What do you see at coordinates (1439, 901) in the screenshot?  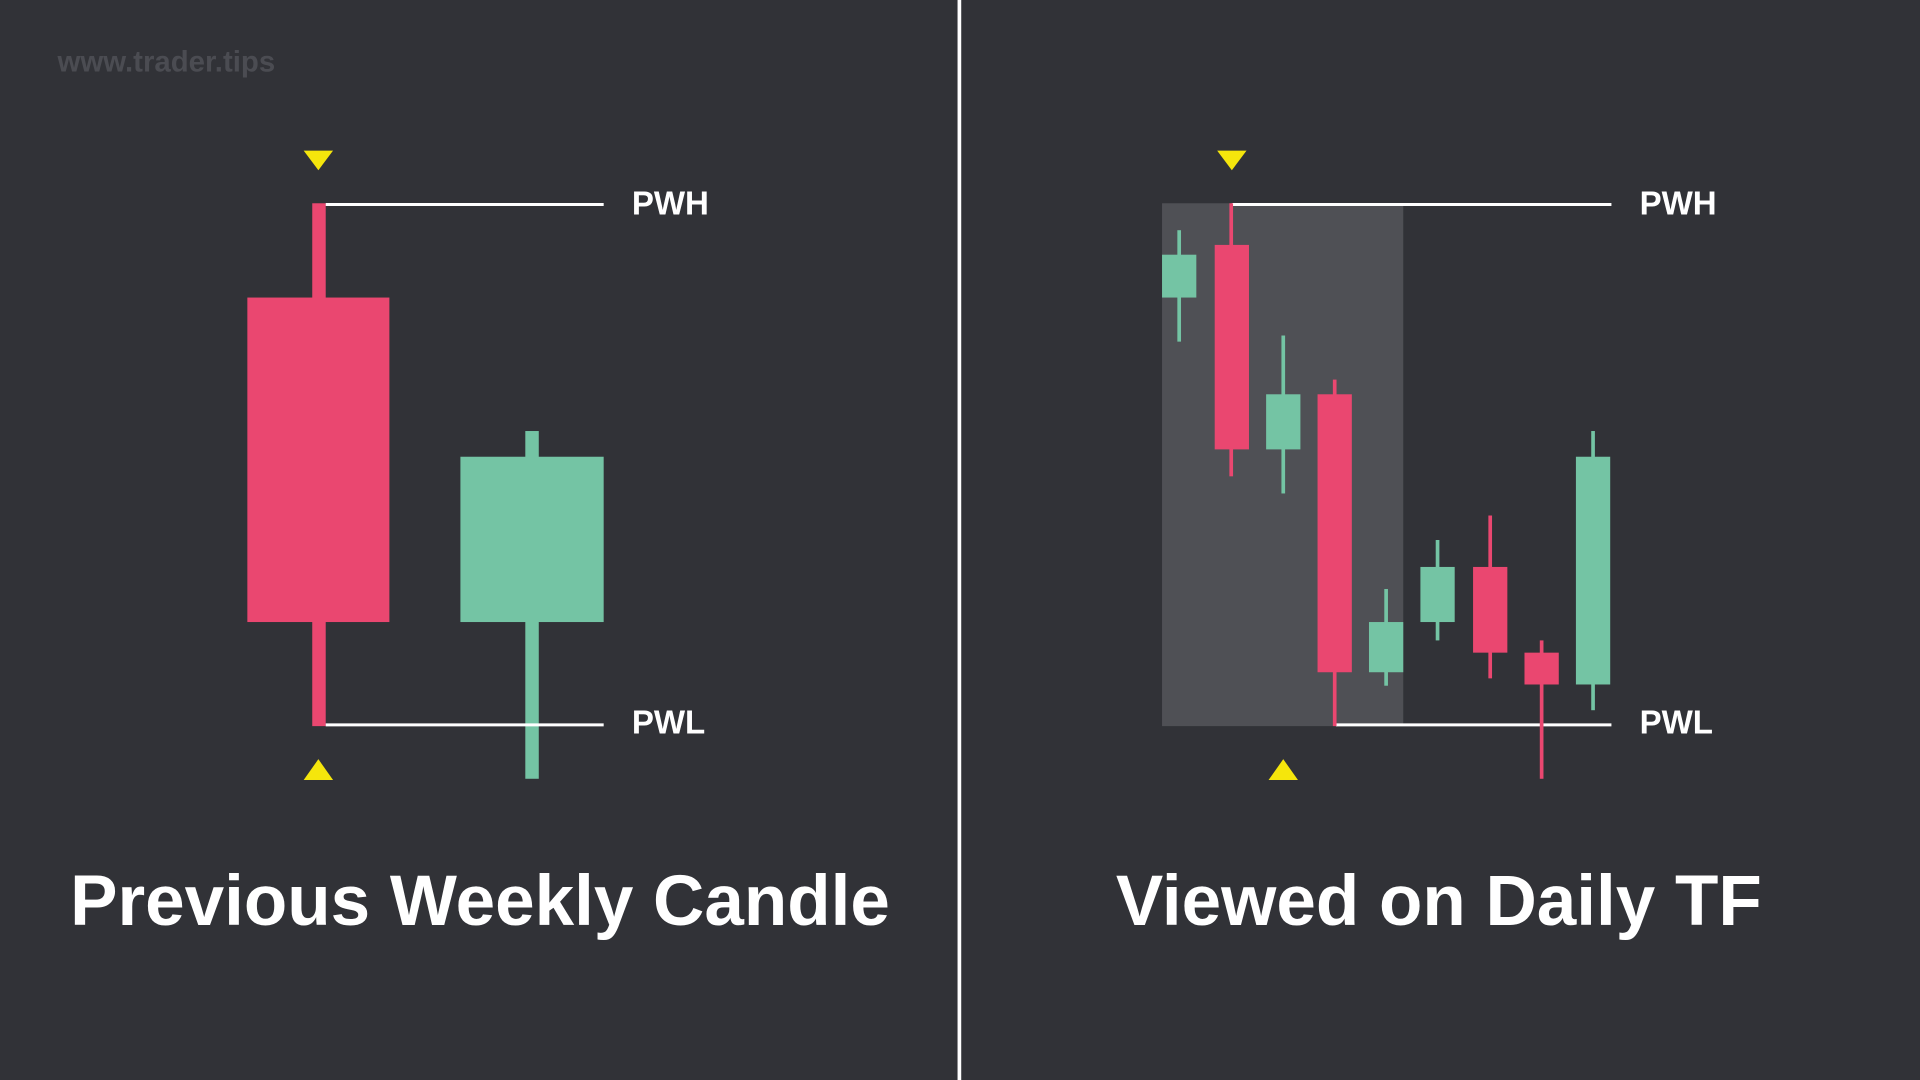 I see `panel-title: Viewed on Daily TF` at bounding box center [1439, 901].